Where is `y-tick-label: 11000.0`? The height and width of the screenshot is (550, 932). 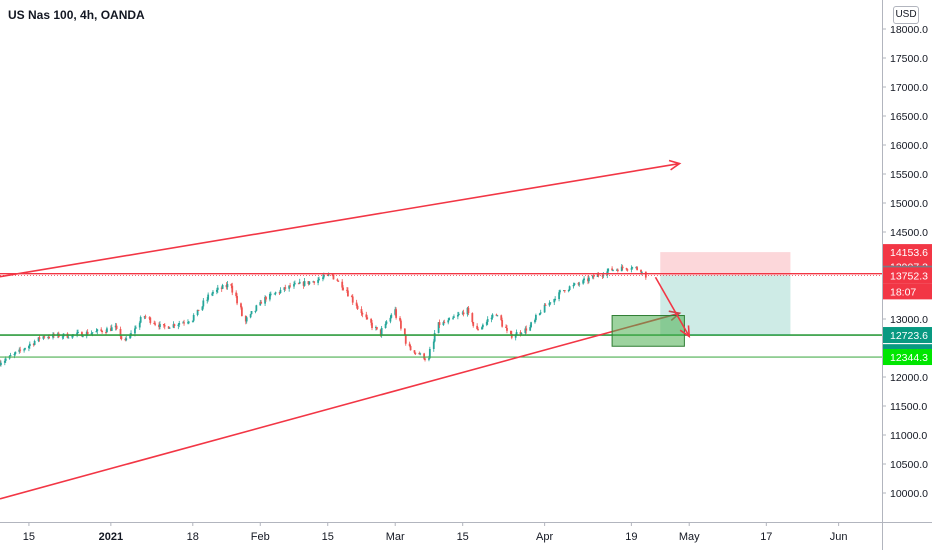 y-tick-label: 11000.0 is located at coordinates (908, 436).